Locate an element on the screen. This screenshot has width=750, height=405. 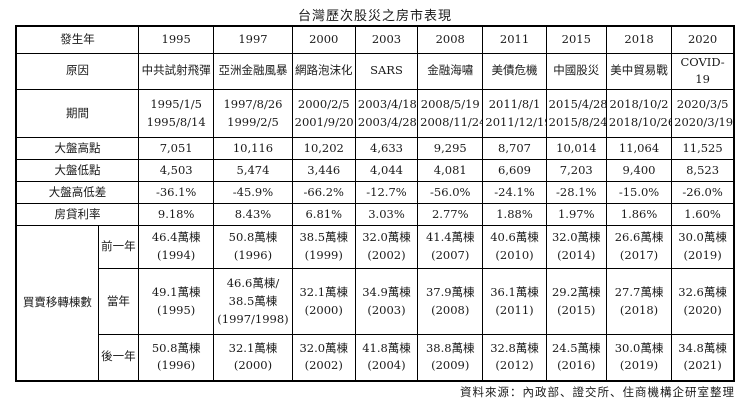
table-cell: 4,633 is located at coordinates (386, 149).